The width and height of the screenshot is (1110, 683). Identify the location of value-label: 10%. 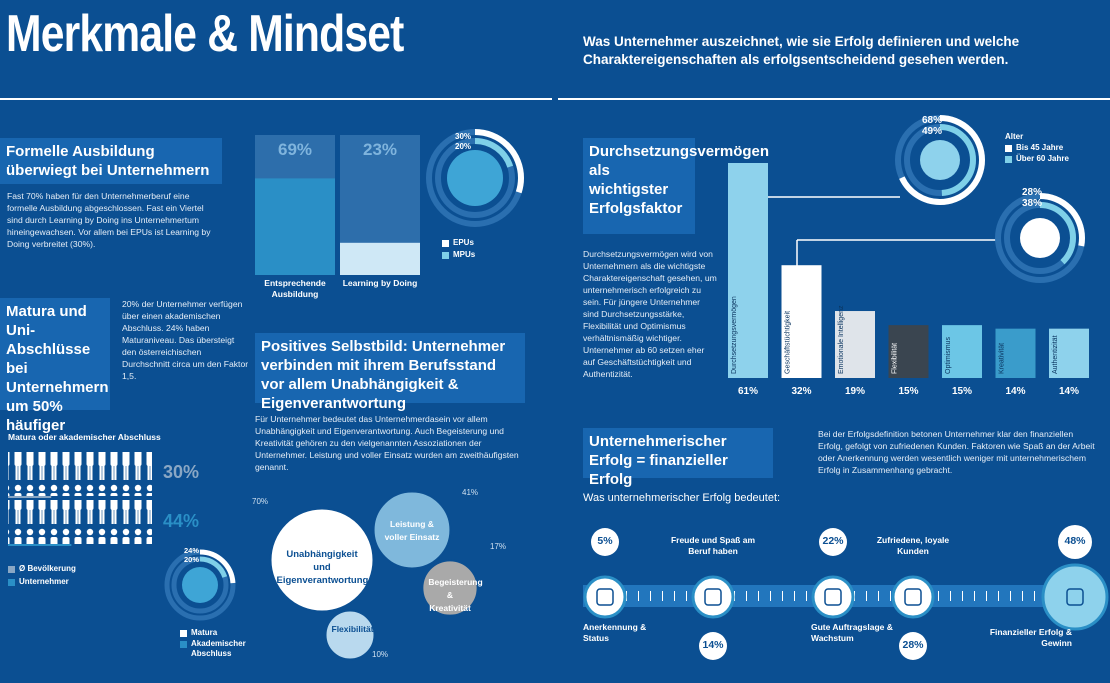
(380, 654).